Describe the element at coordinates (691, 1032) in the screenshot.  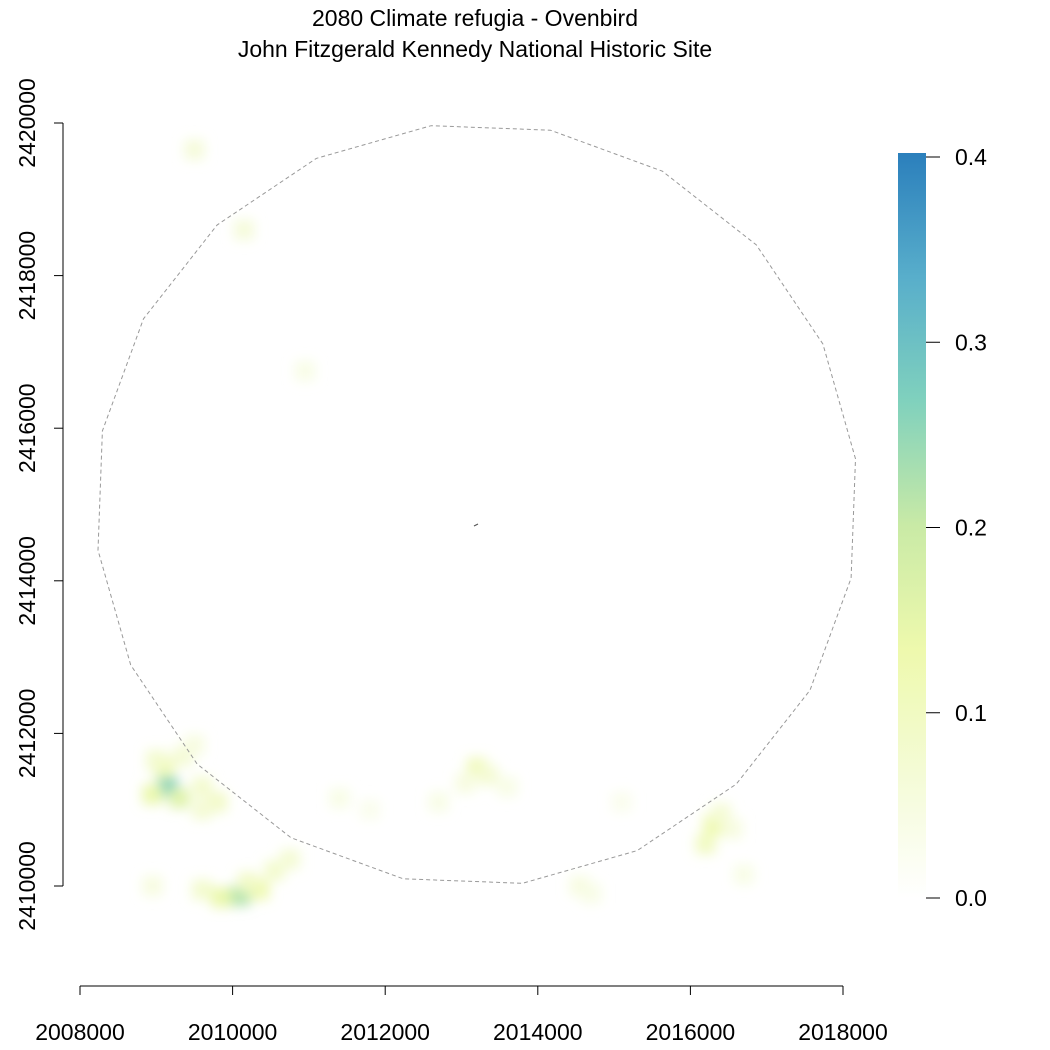
I see `x-tick-label: 2016000` at that location.